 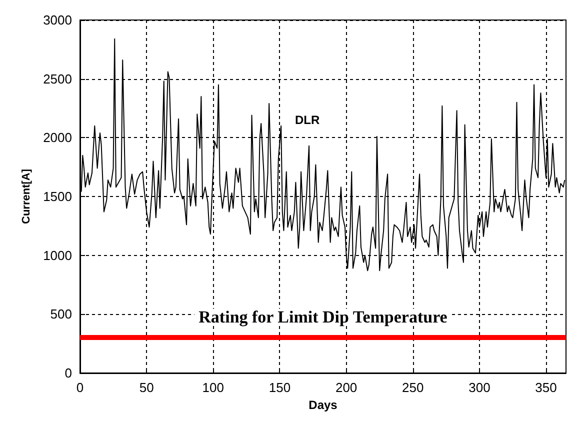 I want to click on y-tick-label: 1000, so click(x=57, y=255).